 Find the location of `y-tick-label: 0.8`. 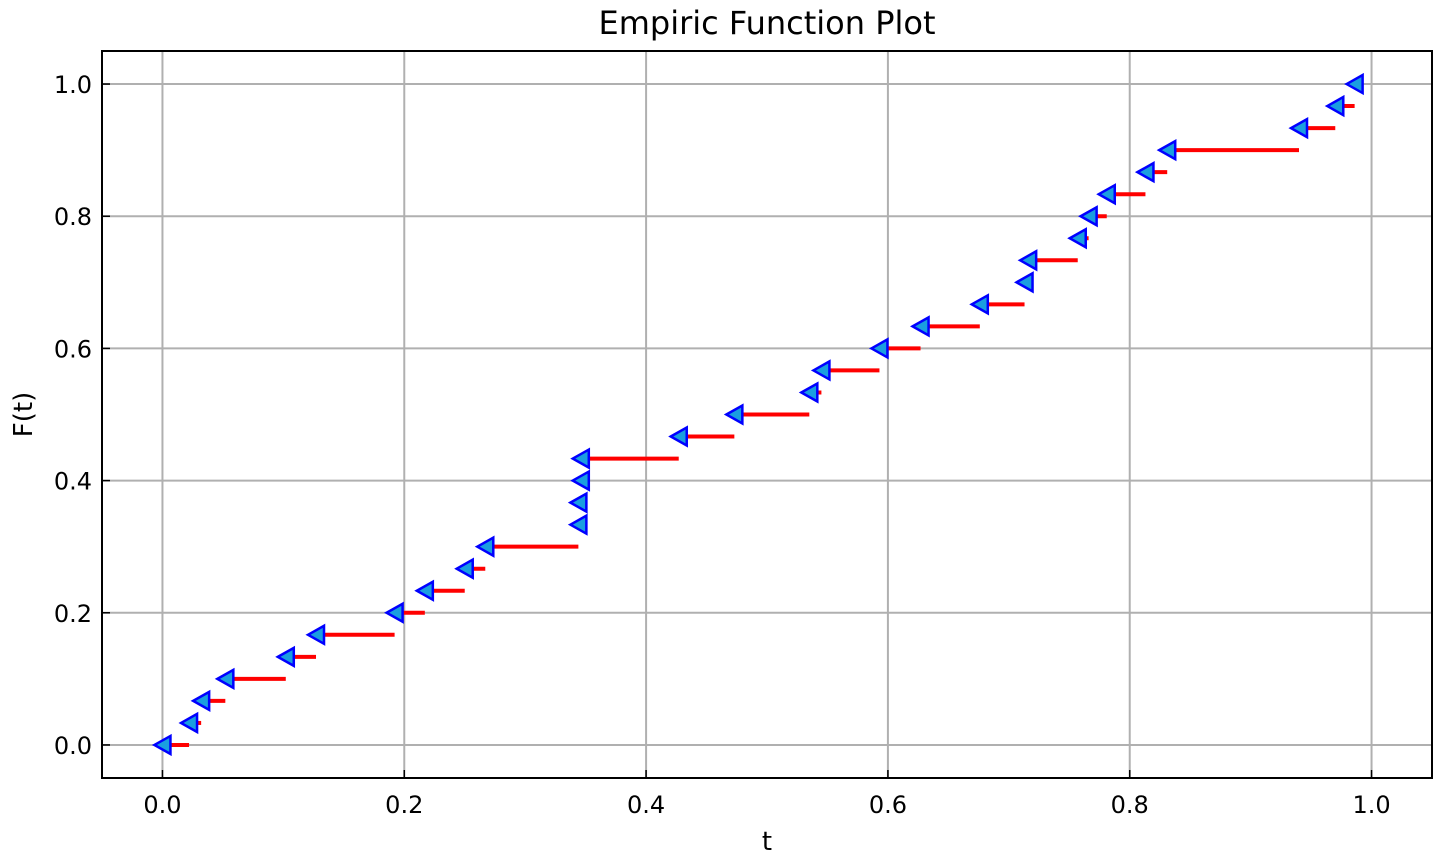

y-tick-label: 0.8 is located at coordinates (73, 217).